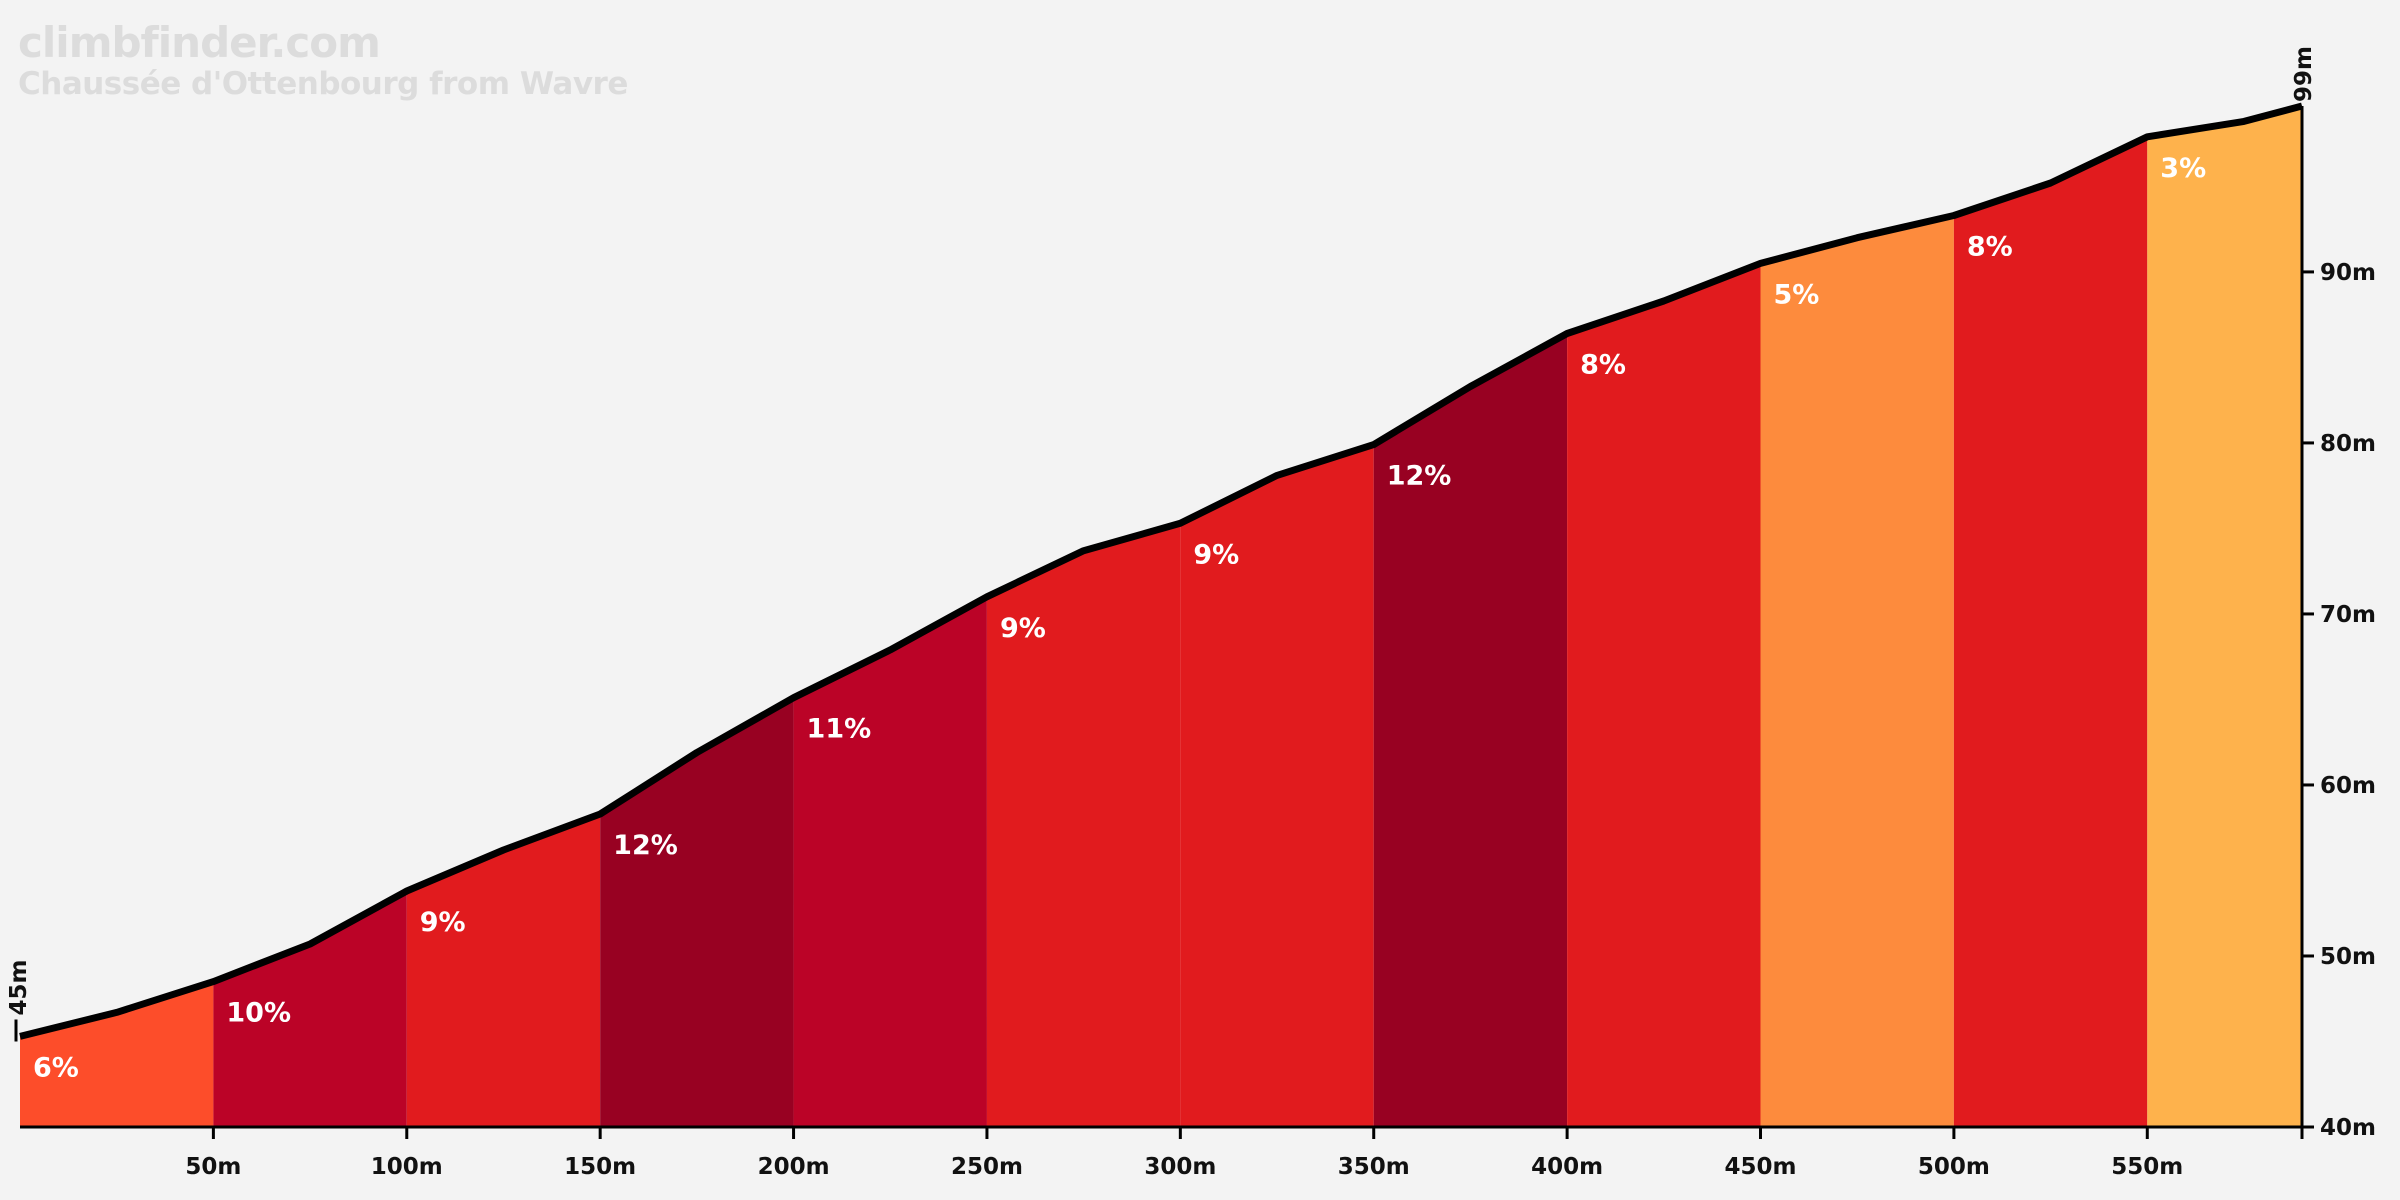  What do you see at coordinates (213, 1167) in the screenshot?
I see `x-tick-label: 50m` at bounding box center [213, 1167].